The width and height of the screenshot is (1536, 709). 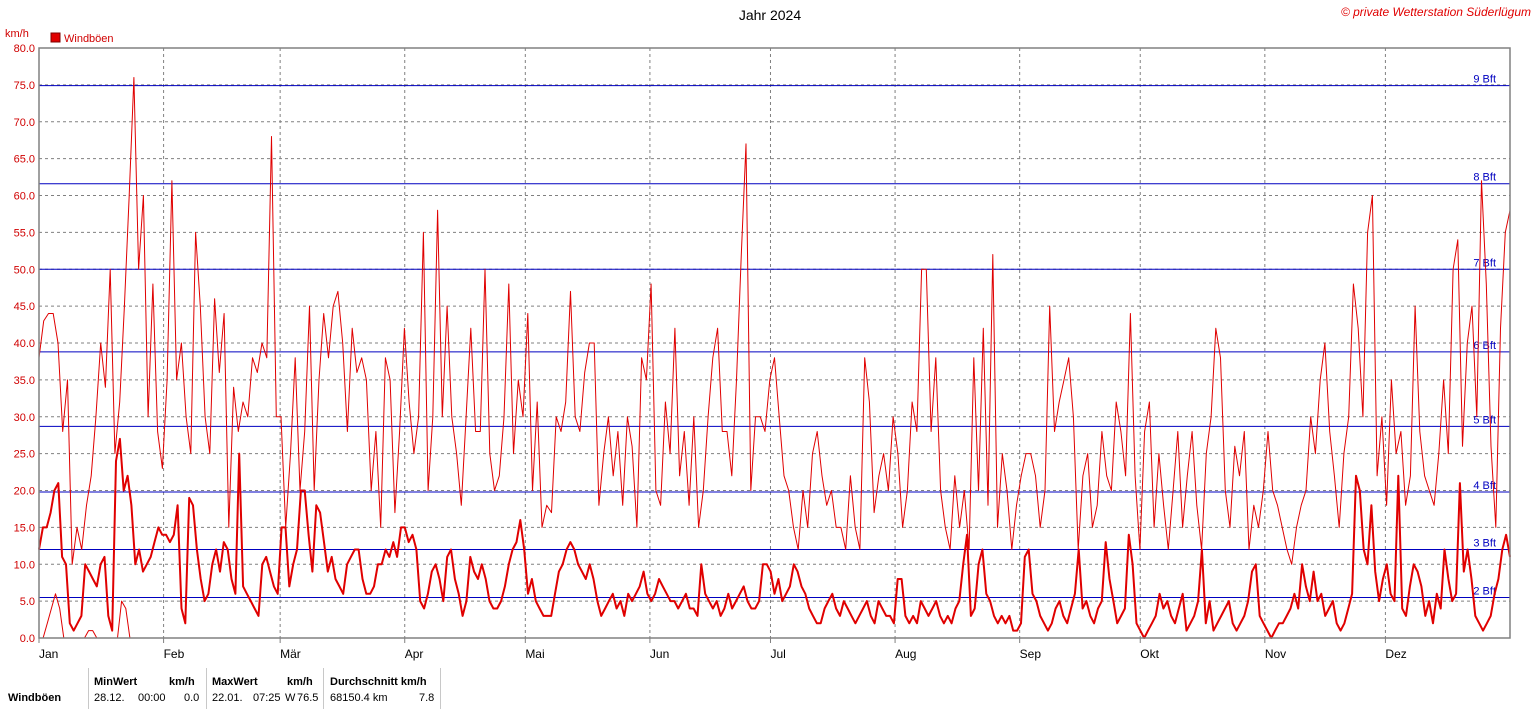 I want to click on avg-header: Durchschnitt km/h, so click(x=378, y=682).